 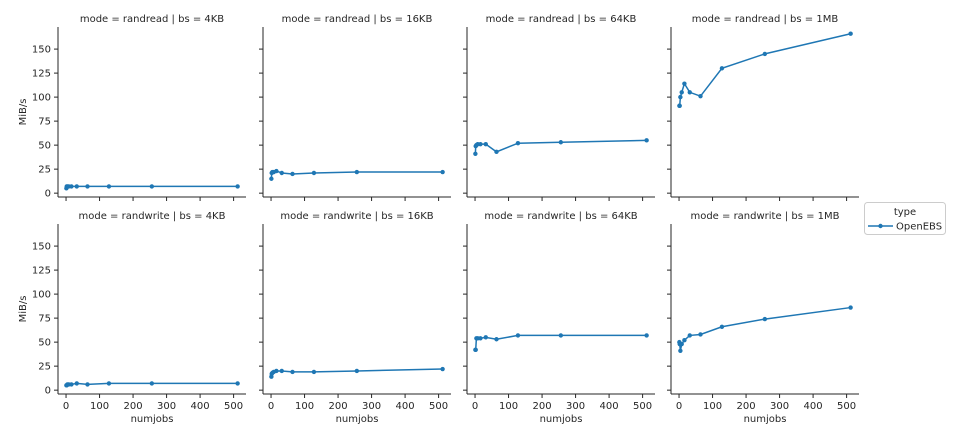 What do you see at coordinates (905, 212) in the screenshot?
I see `legend-title: type` at bounding box center [905, 212].